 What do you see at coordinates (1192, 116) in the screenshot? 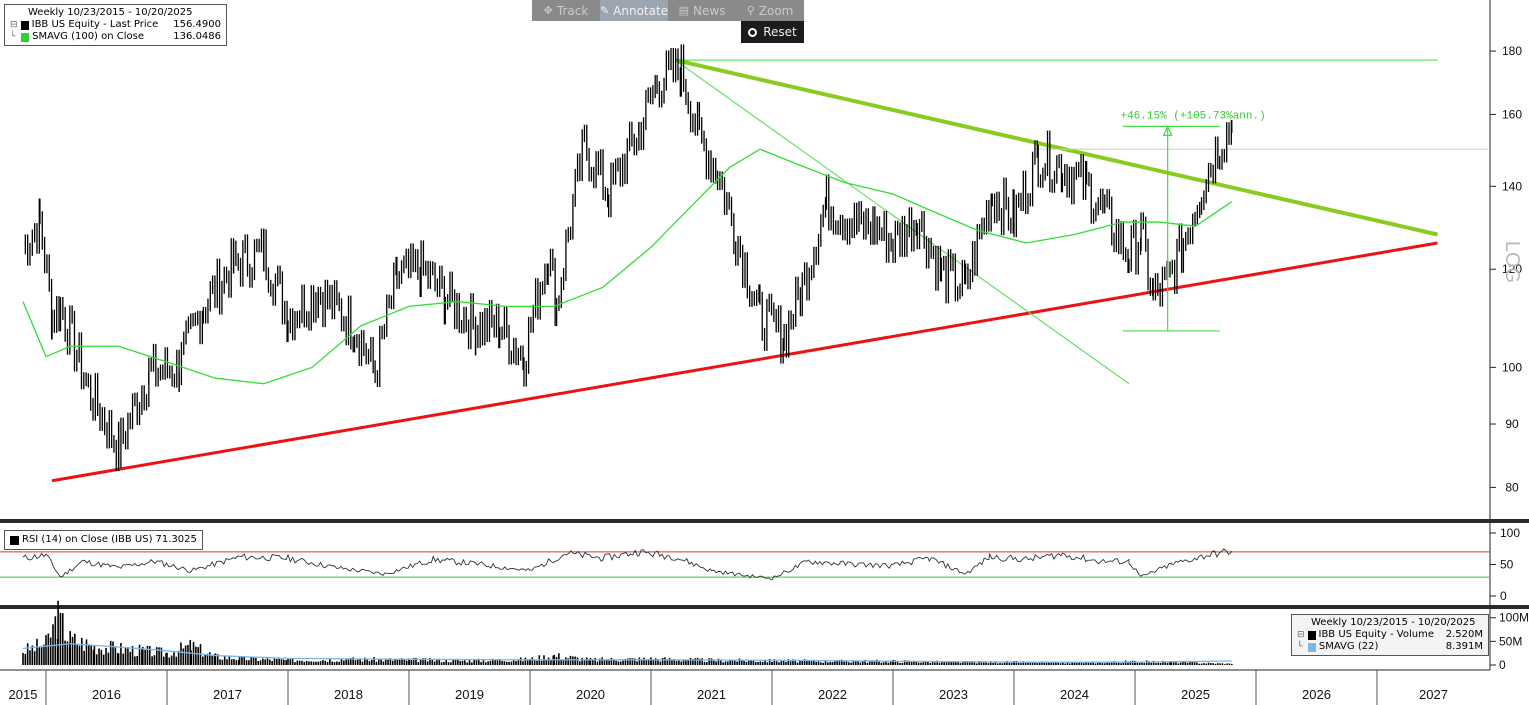
I see `annotation-label: +46.15% (+105.73%ann.)` at bounding box center [1192, 116].